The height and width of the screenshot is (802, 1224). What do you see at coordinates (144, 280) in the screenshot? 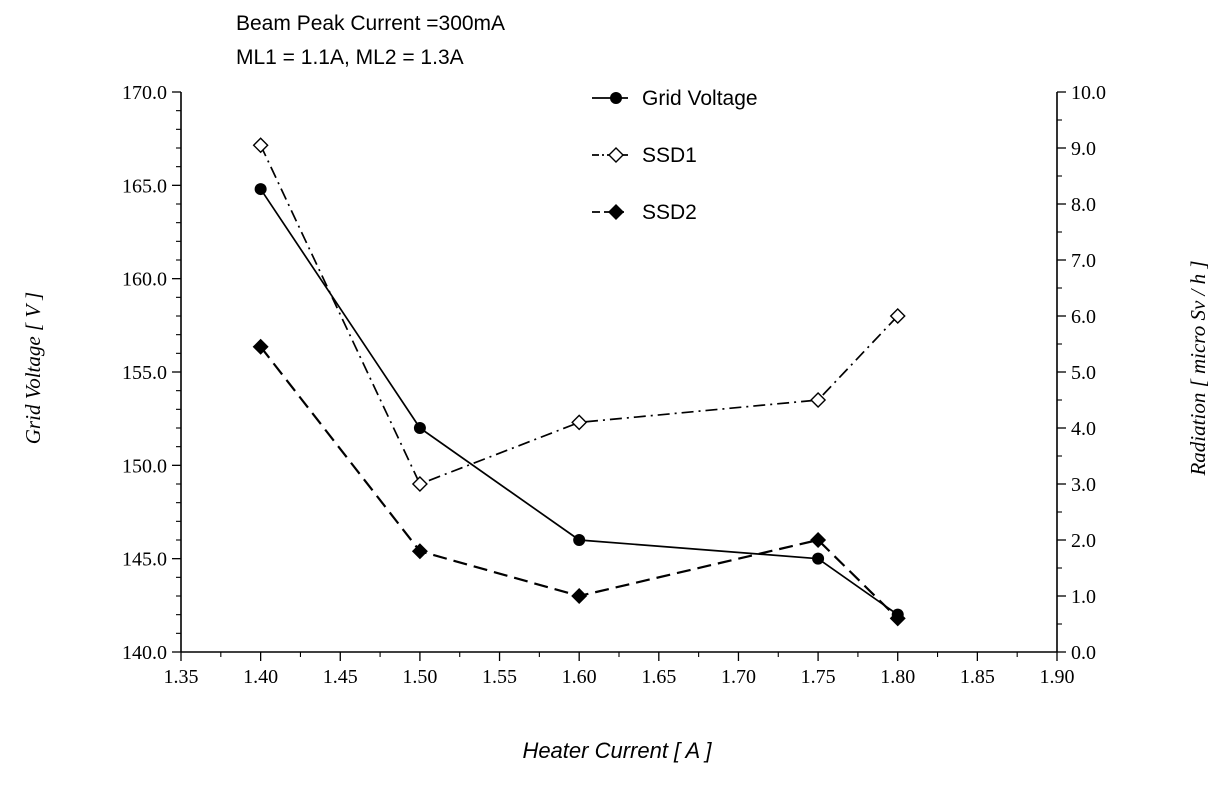
I see `y-left-tick-label: 160.0` at bounding box center [144, 280].